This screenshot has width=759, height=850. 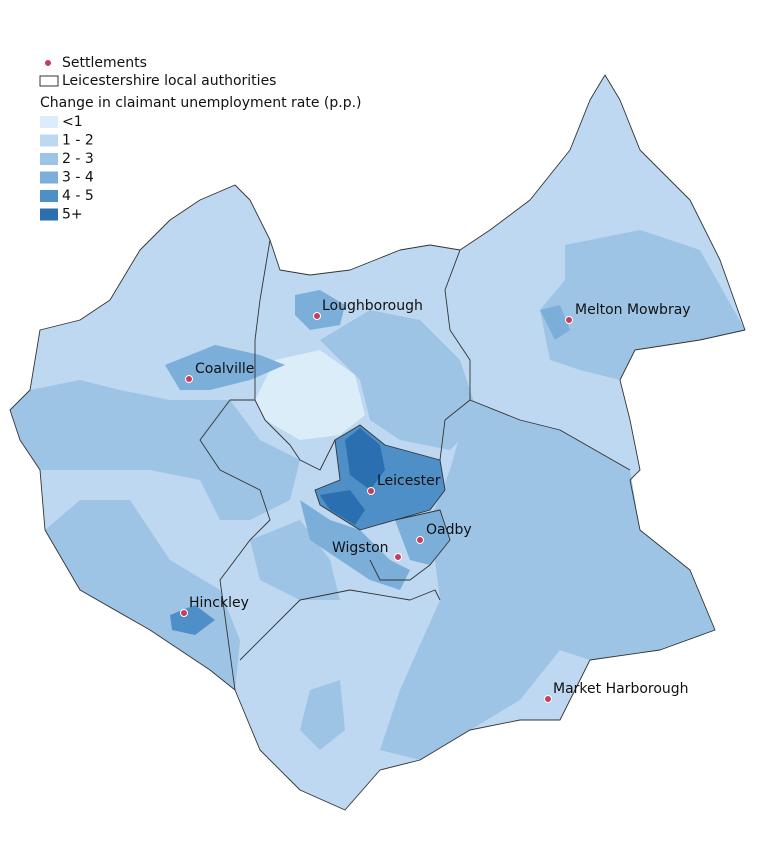 What do you see at coordinates (372, 306) in the screenshot?
I see `settlement-label: Loughborough` at bounding box center [372, 306].